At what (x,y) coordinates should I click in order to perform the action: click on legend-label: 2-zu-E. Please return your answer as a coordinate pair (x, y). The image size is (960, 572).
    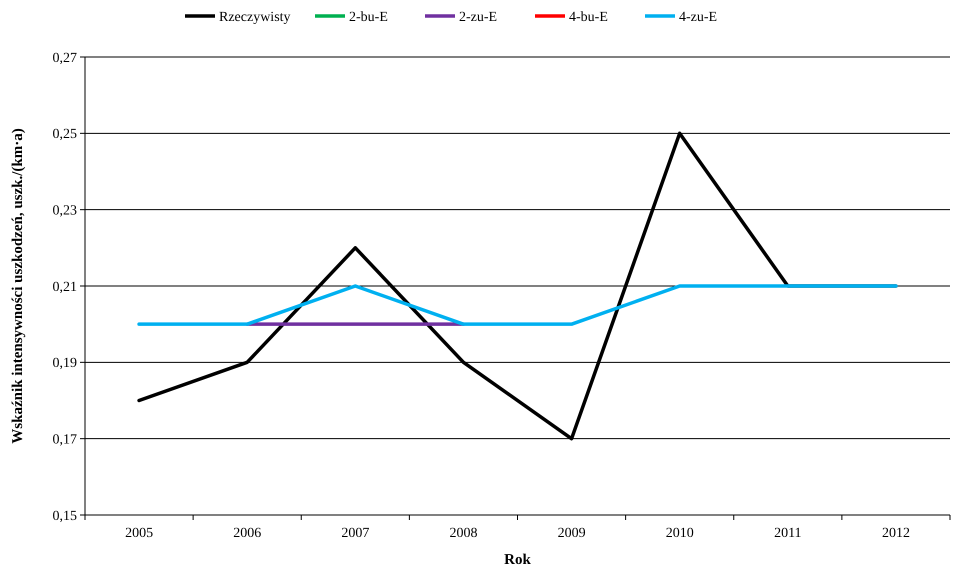
    Looking at the image, I should click on (478, 17).